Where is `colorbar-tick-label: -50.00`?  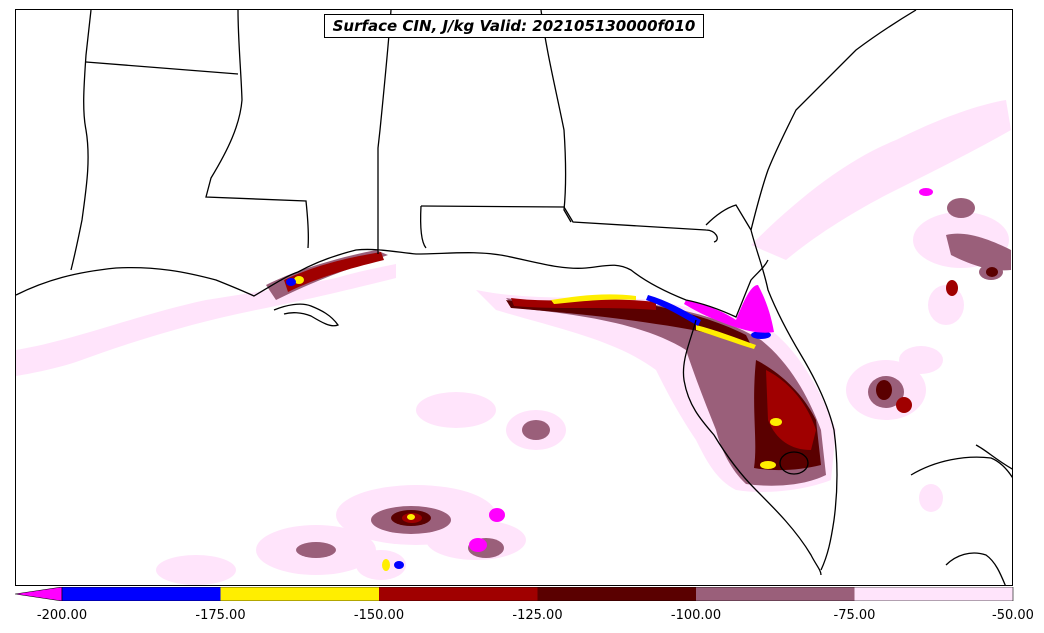
colorbar-tick-label: -50.00 is located at coordinates (1013, 615).